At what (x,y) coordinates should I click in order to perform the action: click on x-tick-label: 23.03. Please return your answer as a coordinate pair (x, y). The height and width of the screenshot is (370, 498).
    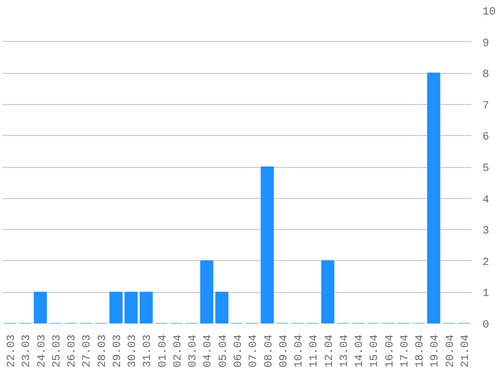
    Looking at the image, I should click on (27, 351).